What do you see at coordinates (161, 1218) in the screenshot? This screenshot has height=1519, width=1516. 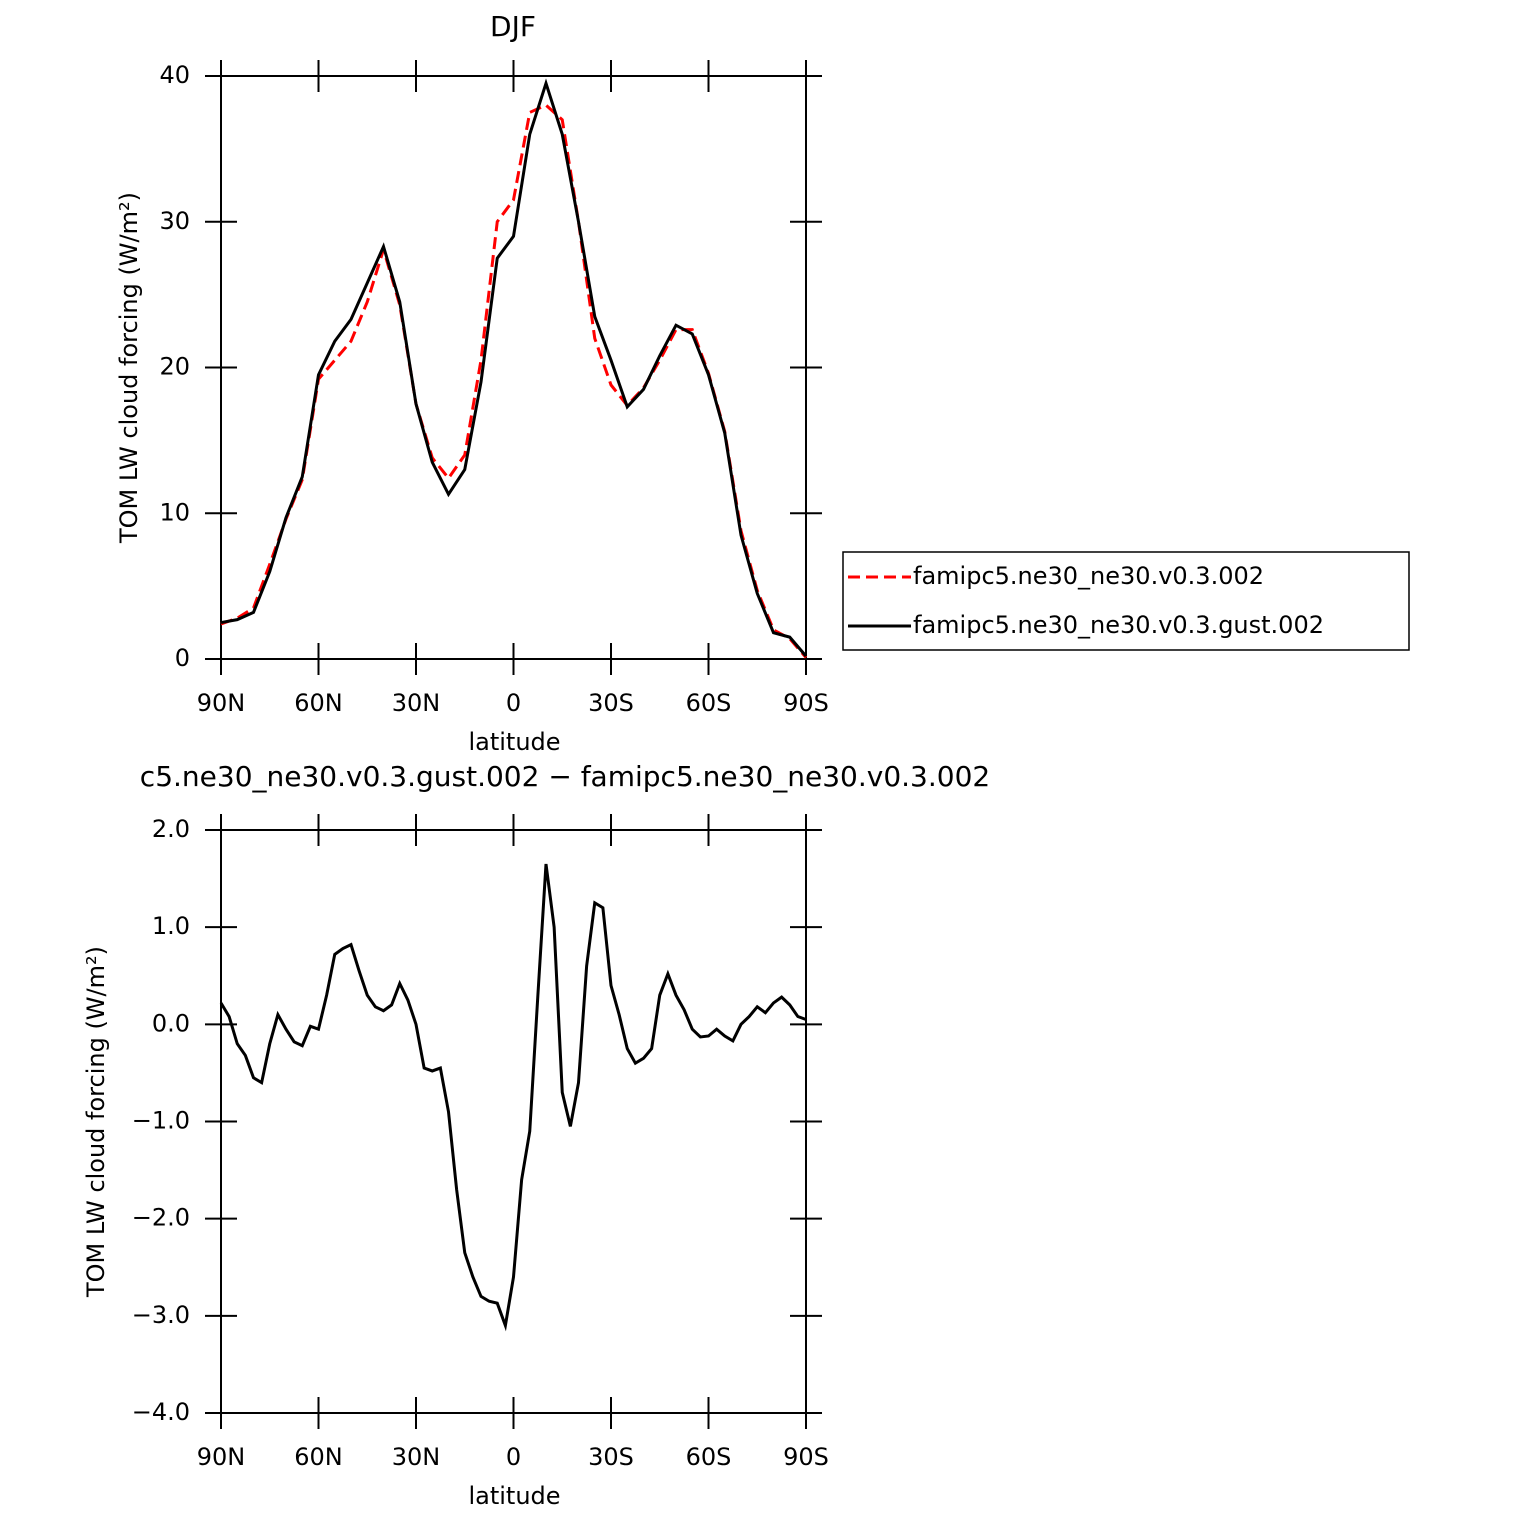 I see `y-tick-label: −2.0` at bounding box center [161, 1218].